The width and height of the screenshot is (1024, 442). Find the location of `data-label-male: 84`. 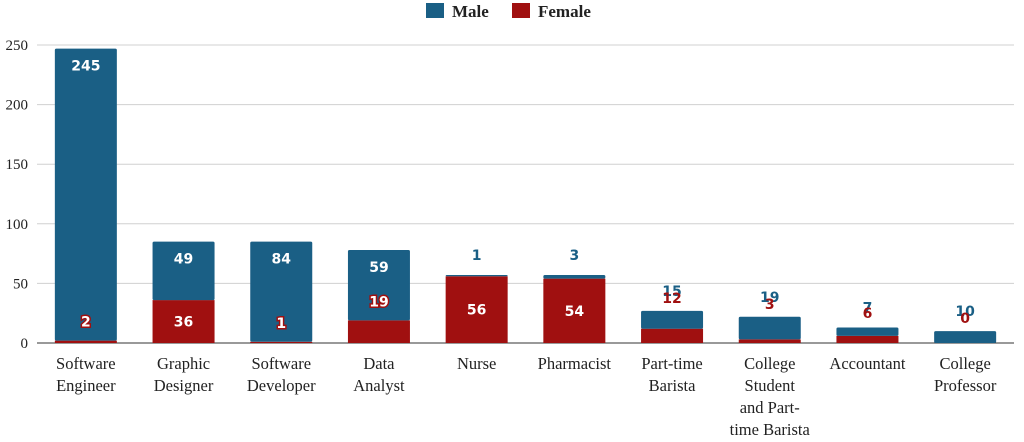

data-label-male: 84 is located at coordinates (282, 260).